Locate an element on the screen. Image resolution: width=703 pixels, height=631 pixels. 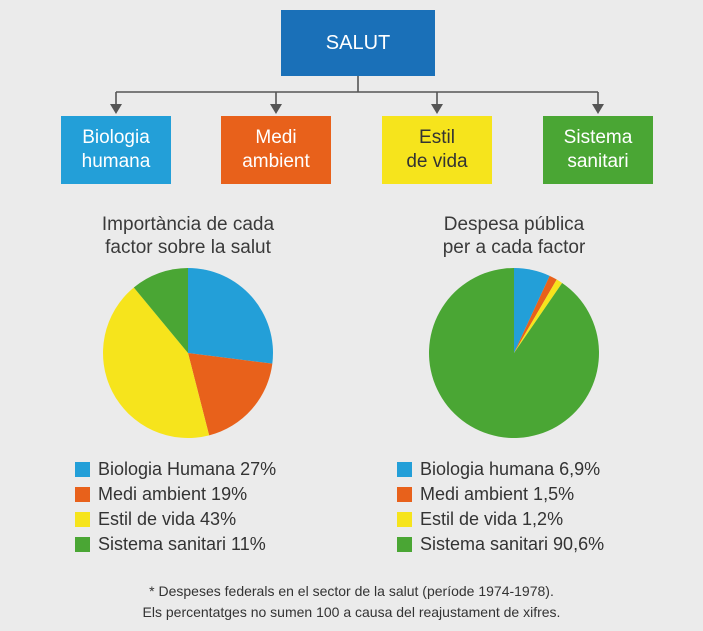
legend-item: Estil de vida 1,2% is located at coordinates (500, 519).